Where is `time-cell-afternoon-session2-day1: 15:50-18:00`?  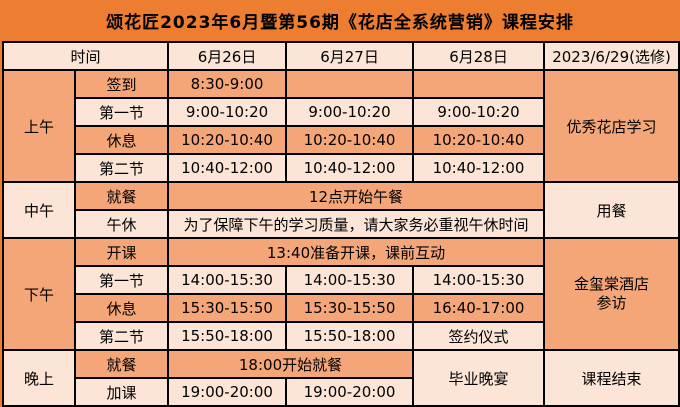 time-cell-afternoon-session2-day1: 15:50-18:00 is located at coordinates (227, 336).